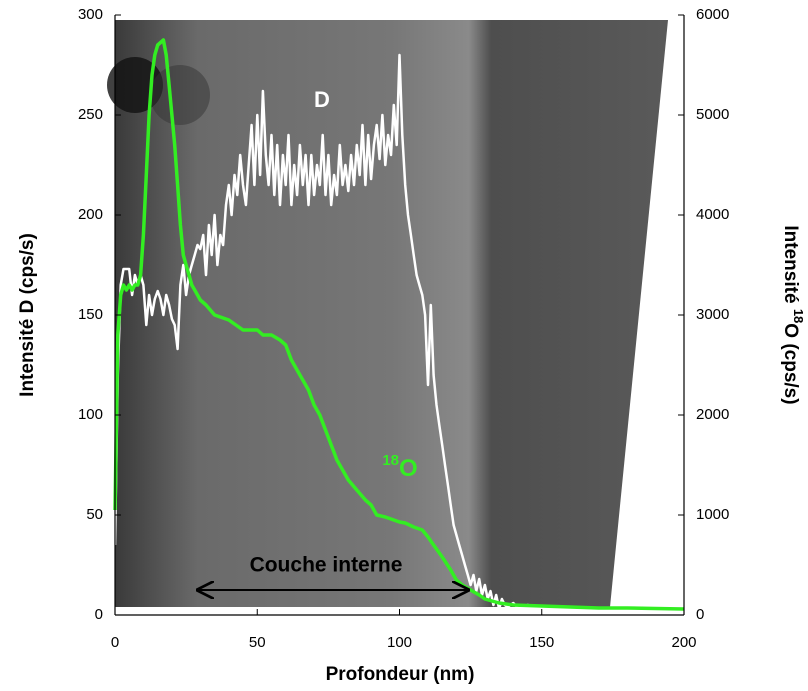 This screenshot has height=691, width=808. What do you see at coordinates (700, 614) in the screenshot?
I see `y2-tick-label: 0` at bounding box center [700, 614].